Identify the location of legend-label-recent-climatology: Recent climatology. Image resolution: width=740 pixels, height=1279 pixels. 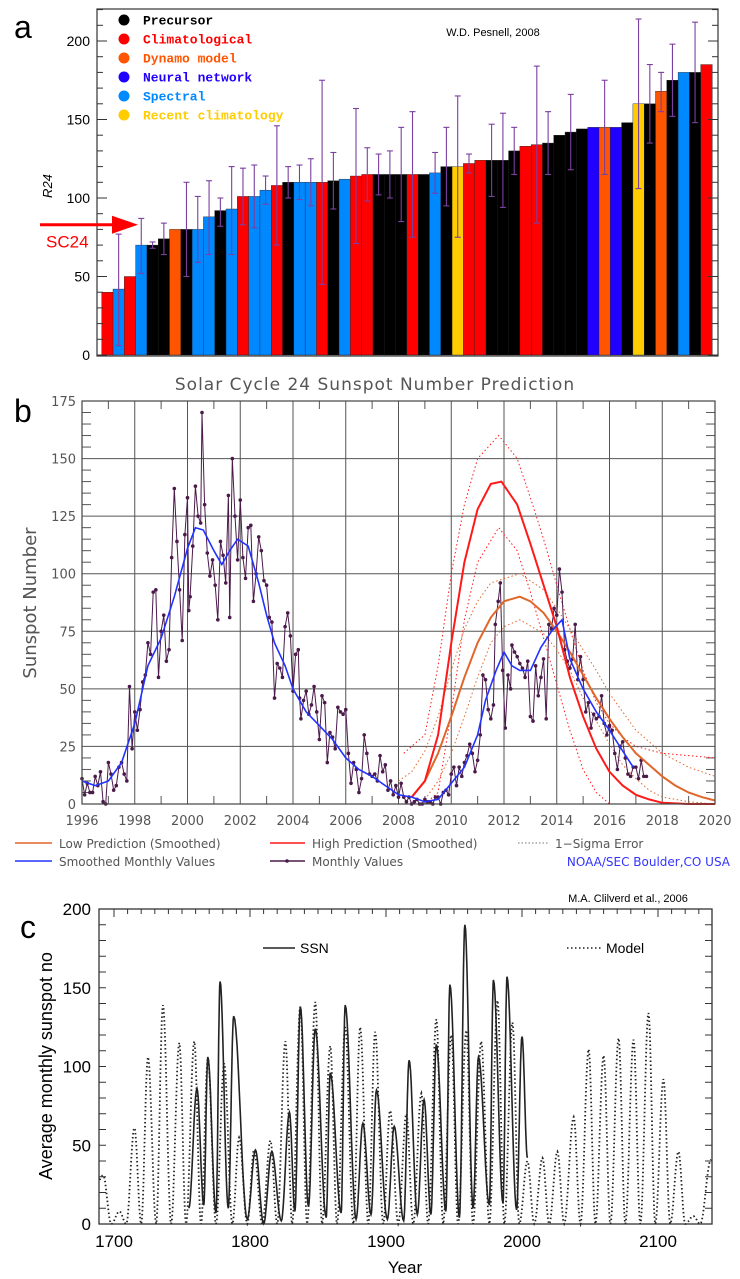
(213, 116).